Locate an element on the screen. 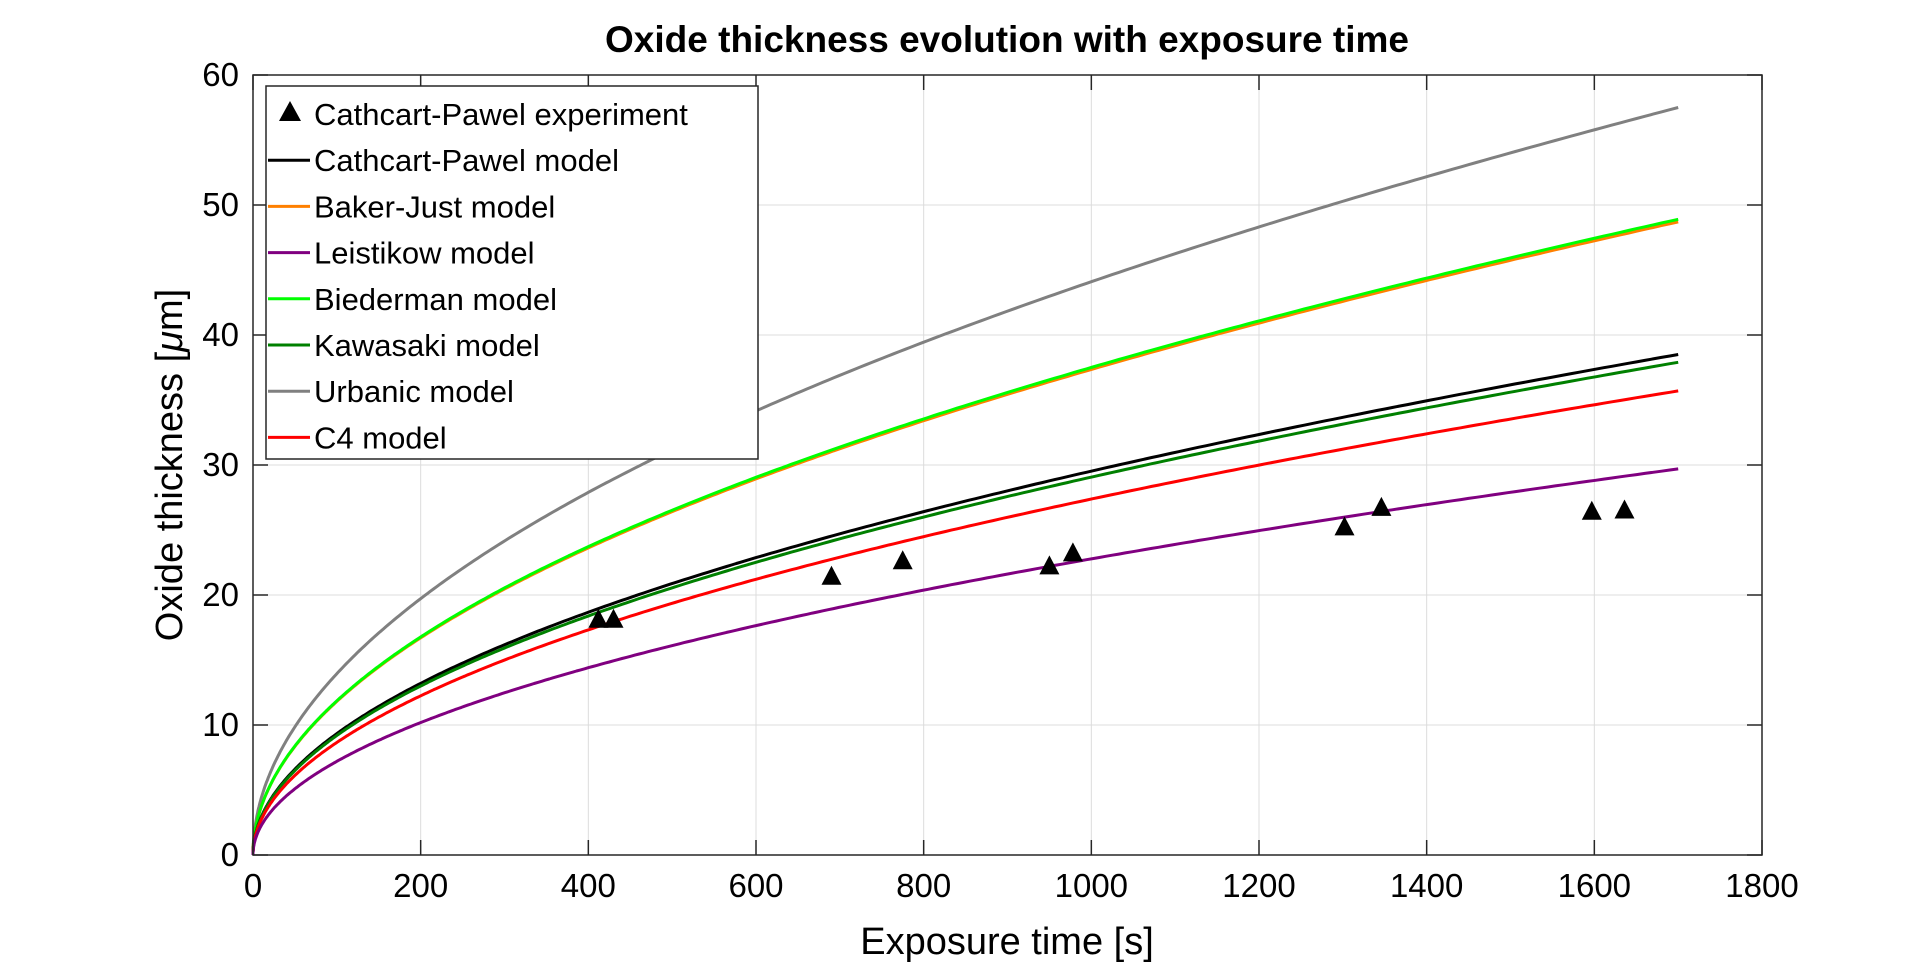 This screenshot has height=968, width=1920. legend-marker-experiment is located at coordinates (290, 111).